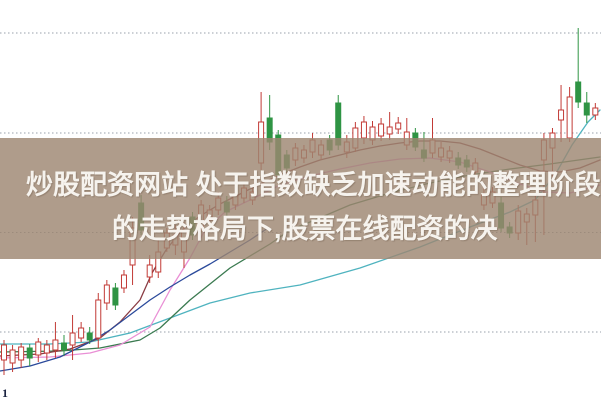  What do you see at coordinates (5, 393) in the screenshot?
I see `axis-corner-label: 1` at bounding box center [5, 393].